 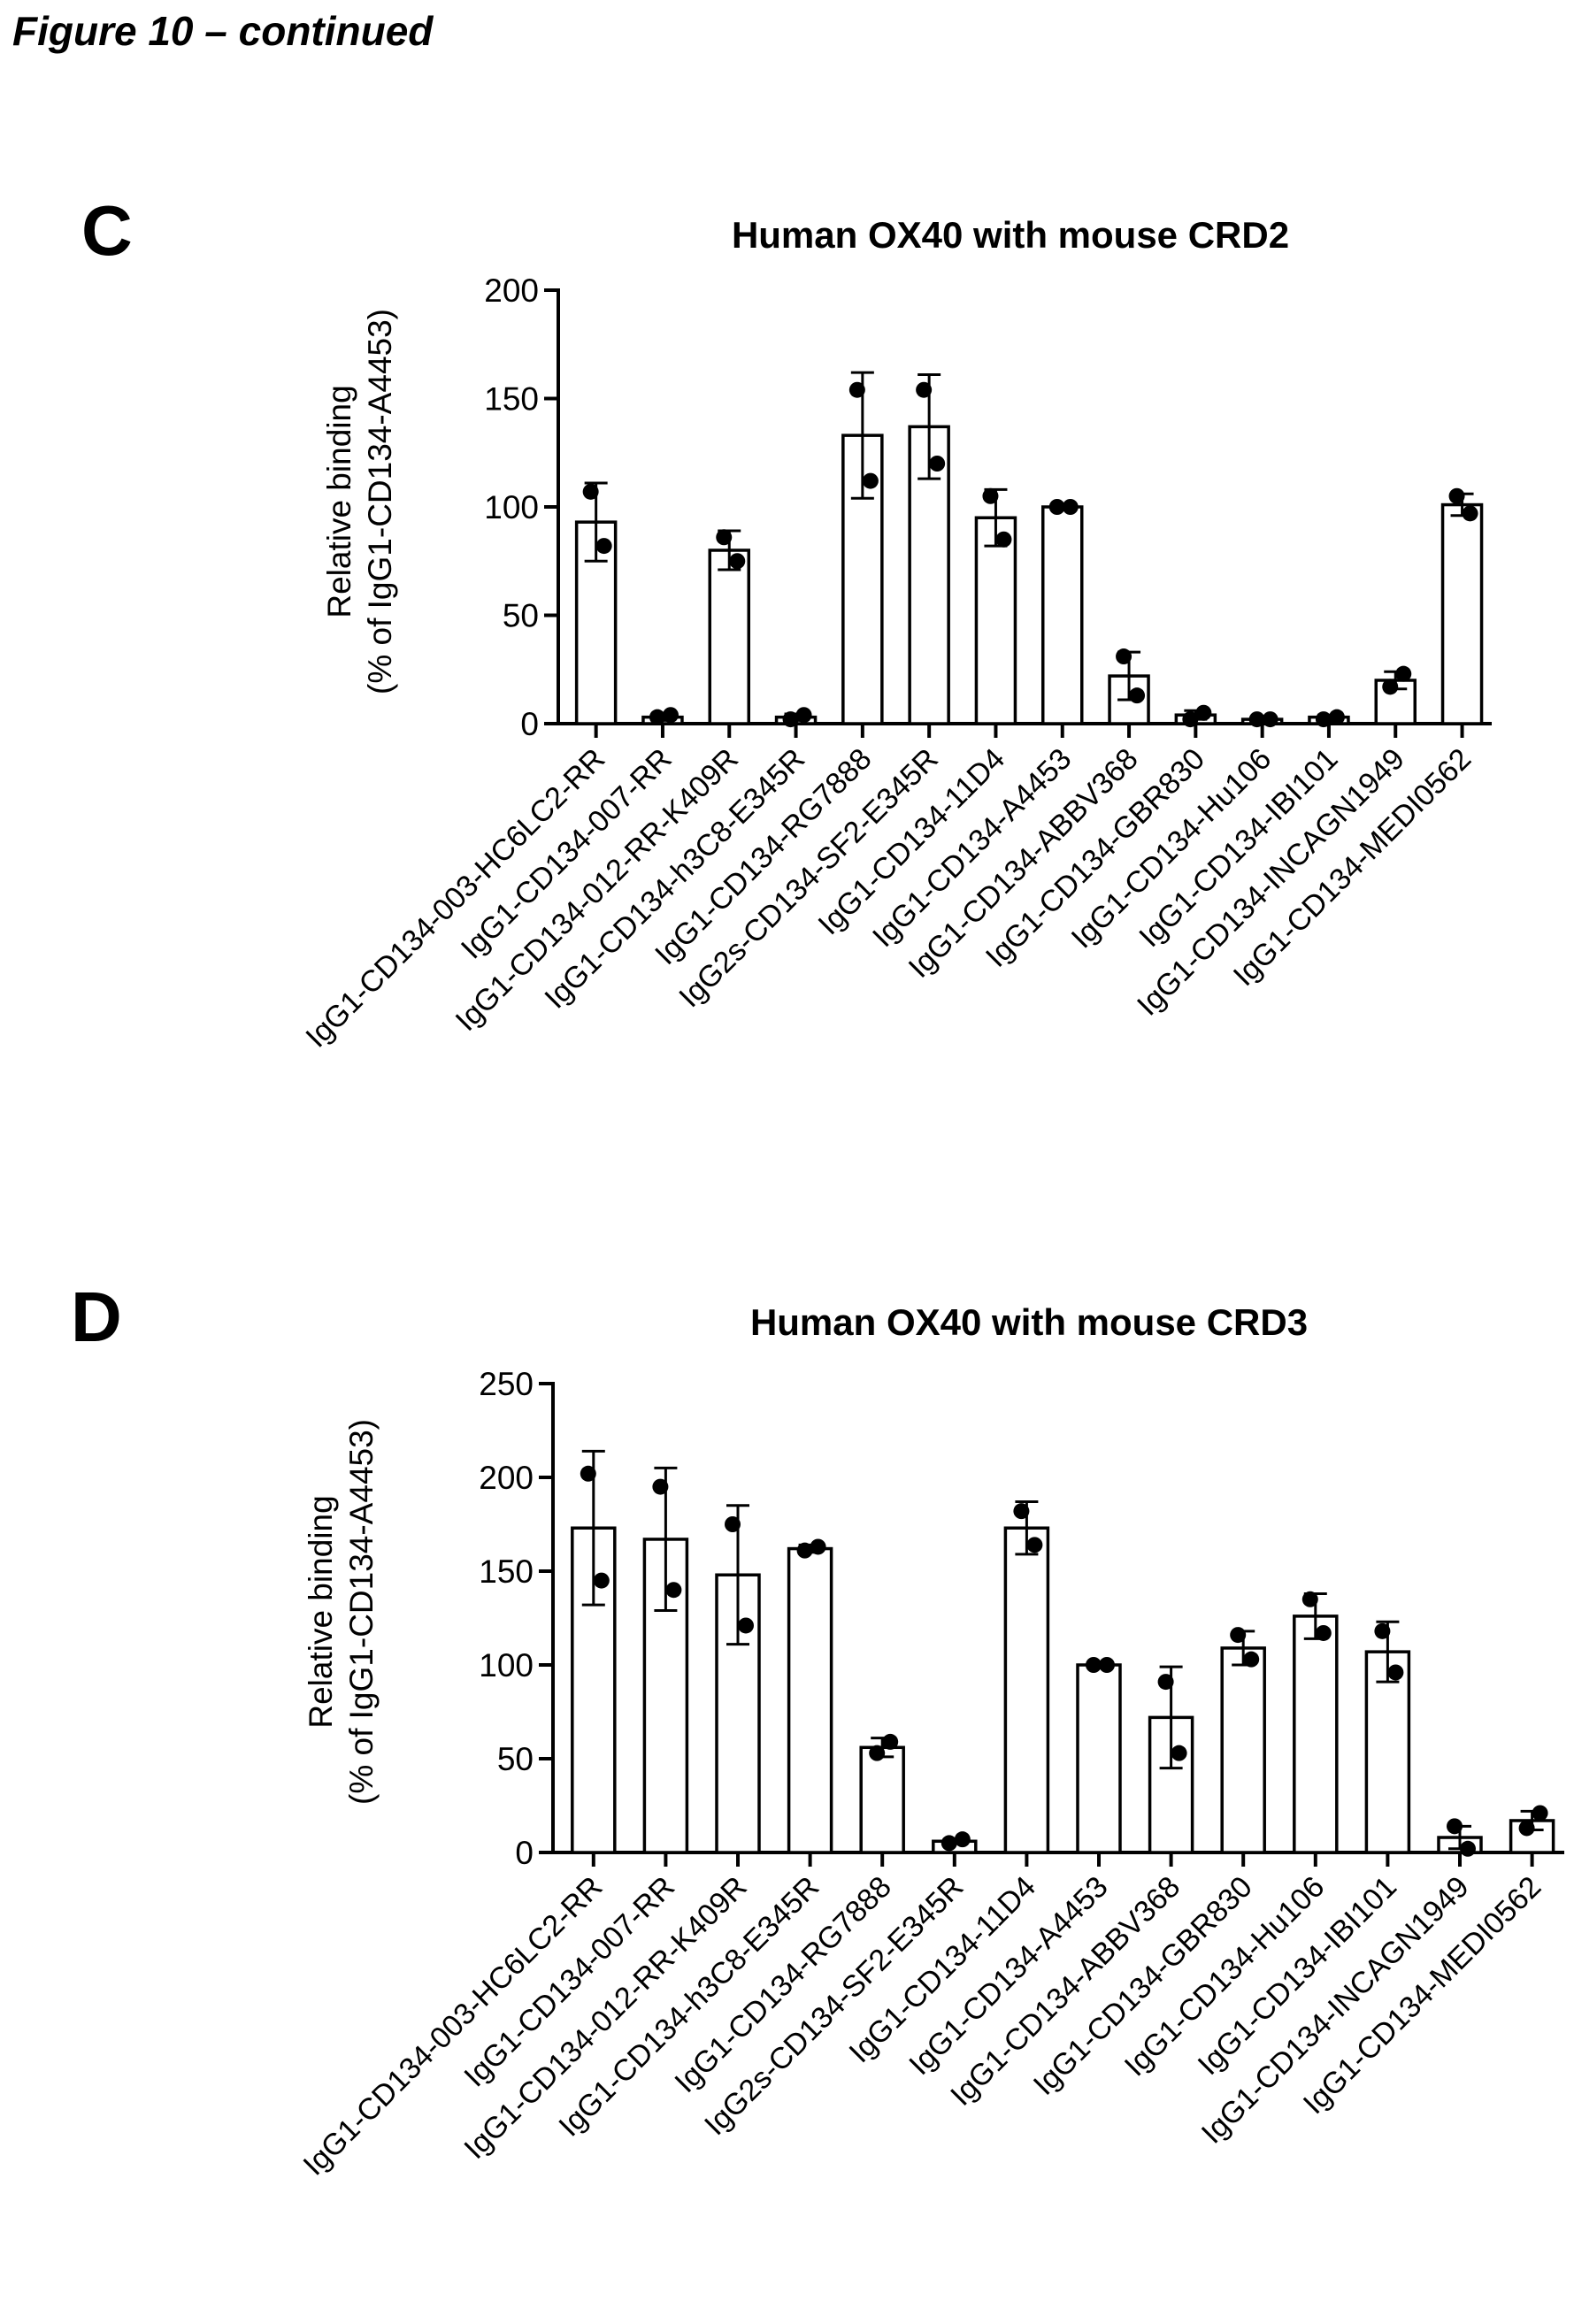 What do you see at coordinates (530, 724) in the screenshot?
I see `y-tick-label-c-0: 0` at bounding box center [530, 724].